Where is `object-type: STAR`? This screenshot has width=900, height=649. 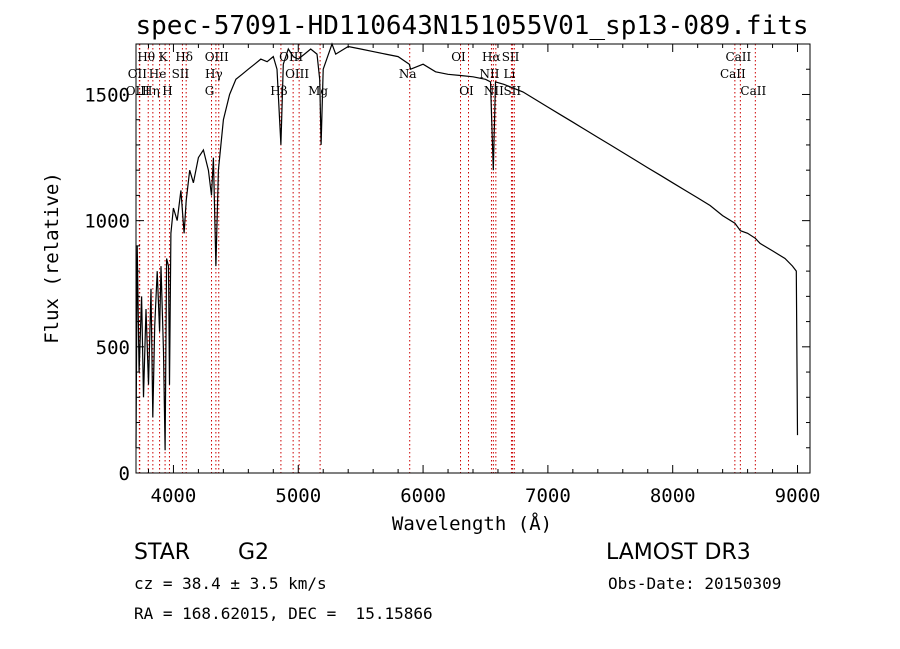
object-type: STAR is located at coordinates (162, 552).